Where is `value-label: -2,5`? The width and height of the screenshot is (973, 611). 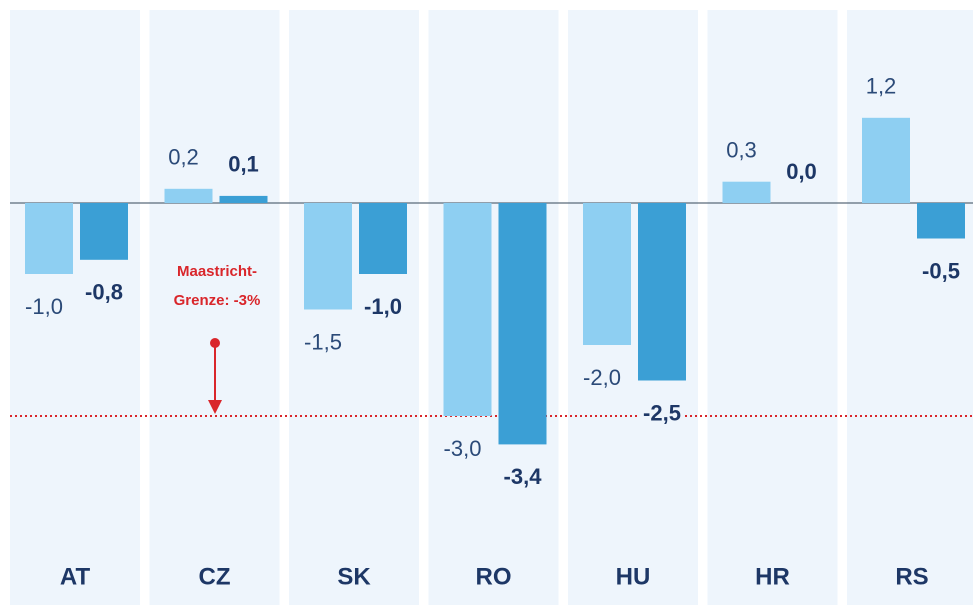 value-label: -2,5 is located at coordinates (662, 412).